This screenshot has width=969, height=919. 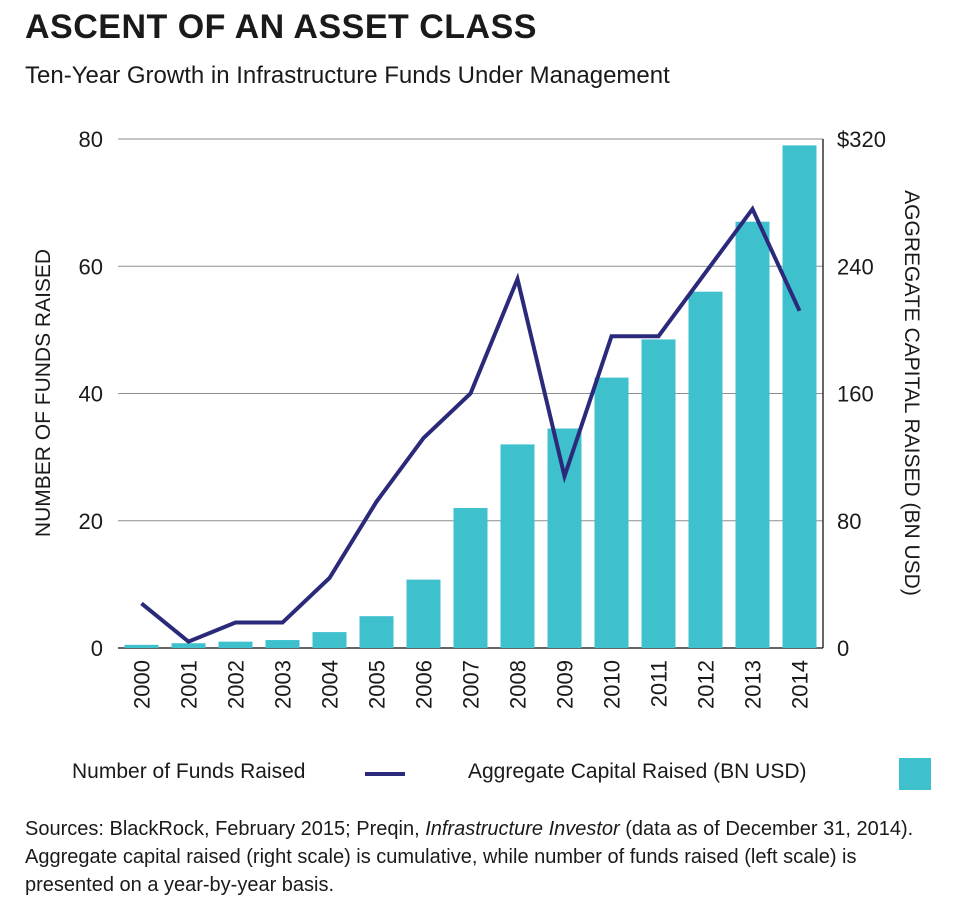 What do you see at coordinates (799, 397) in the screenshot?
I see `bar-2014` at bounding box center [799, 397].